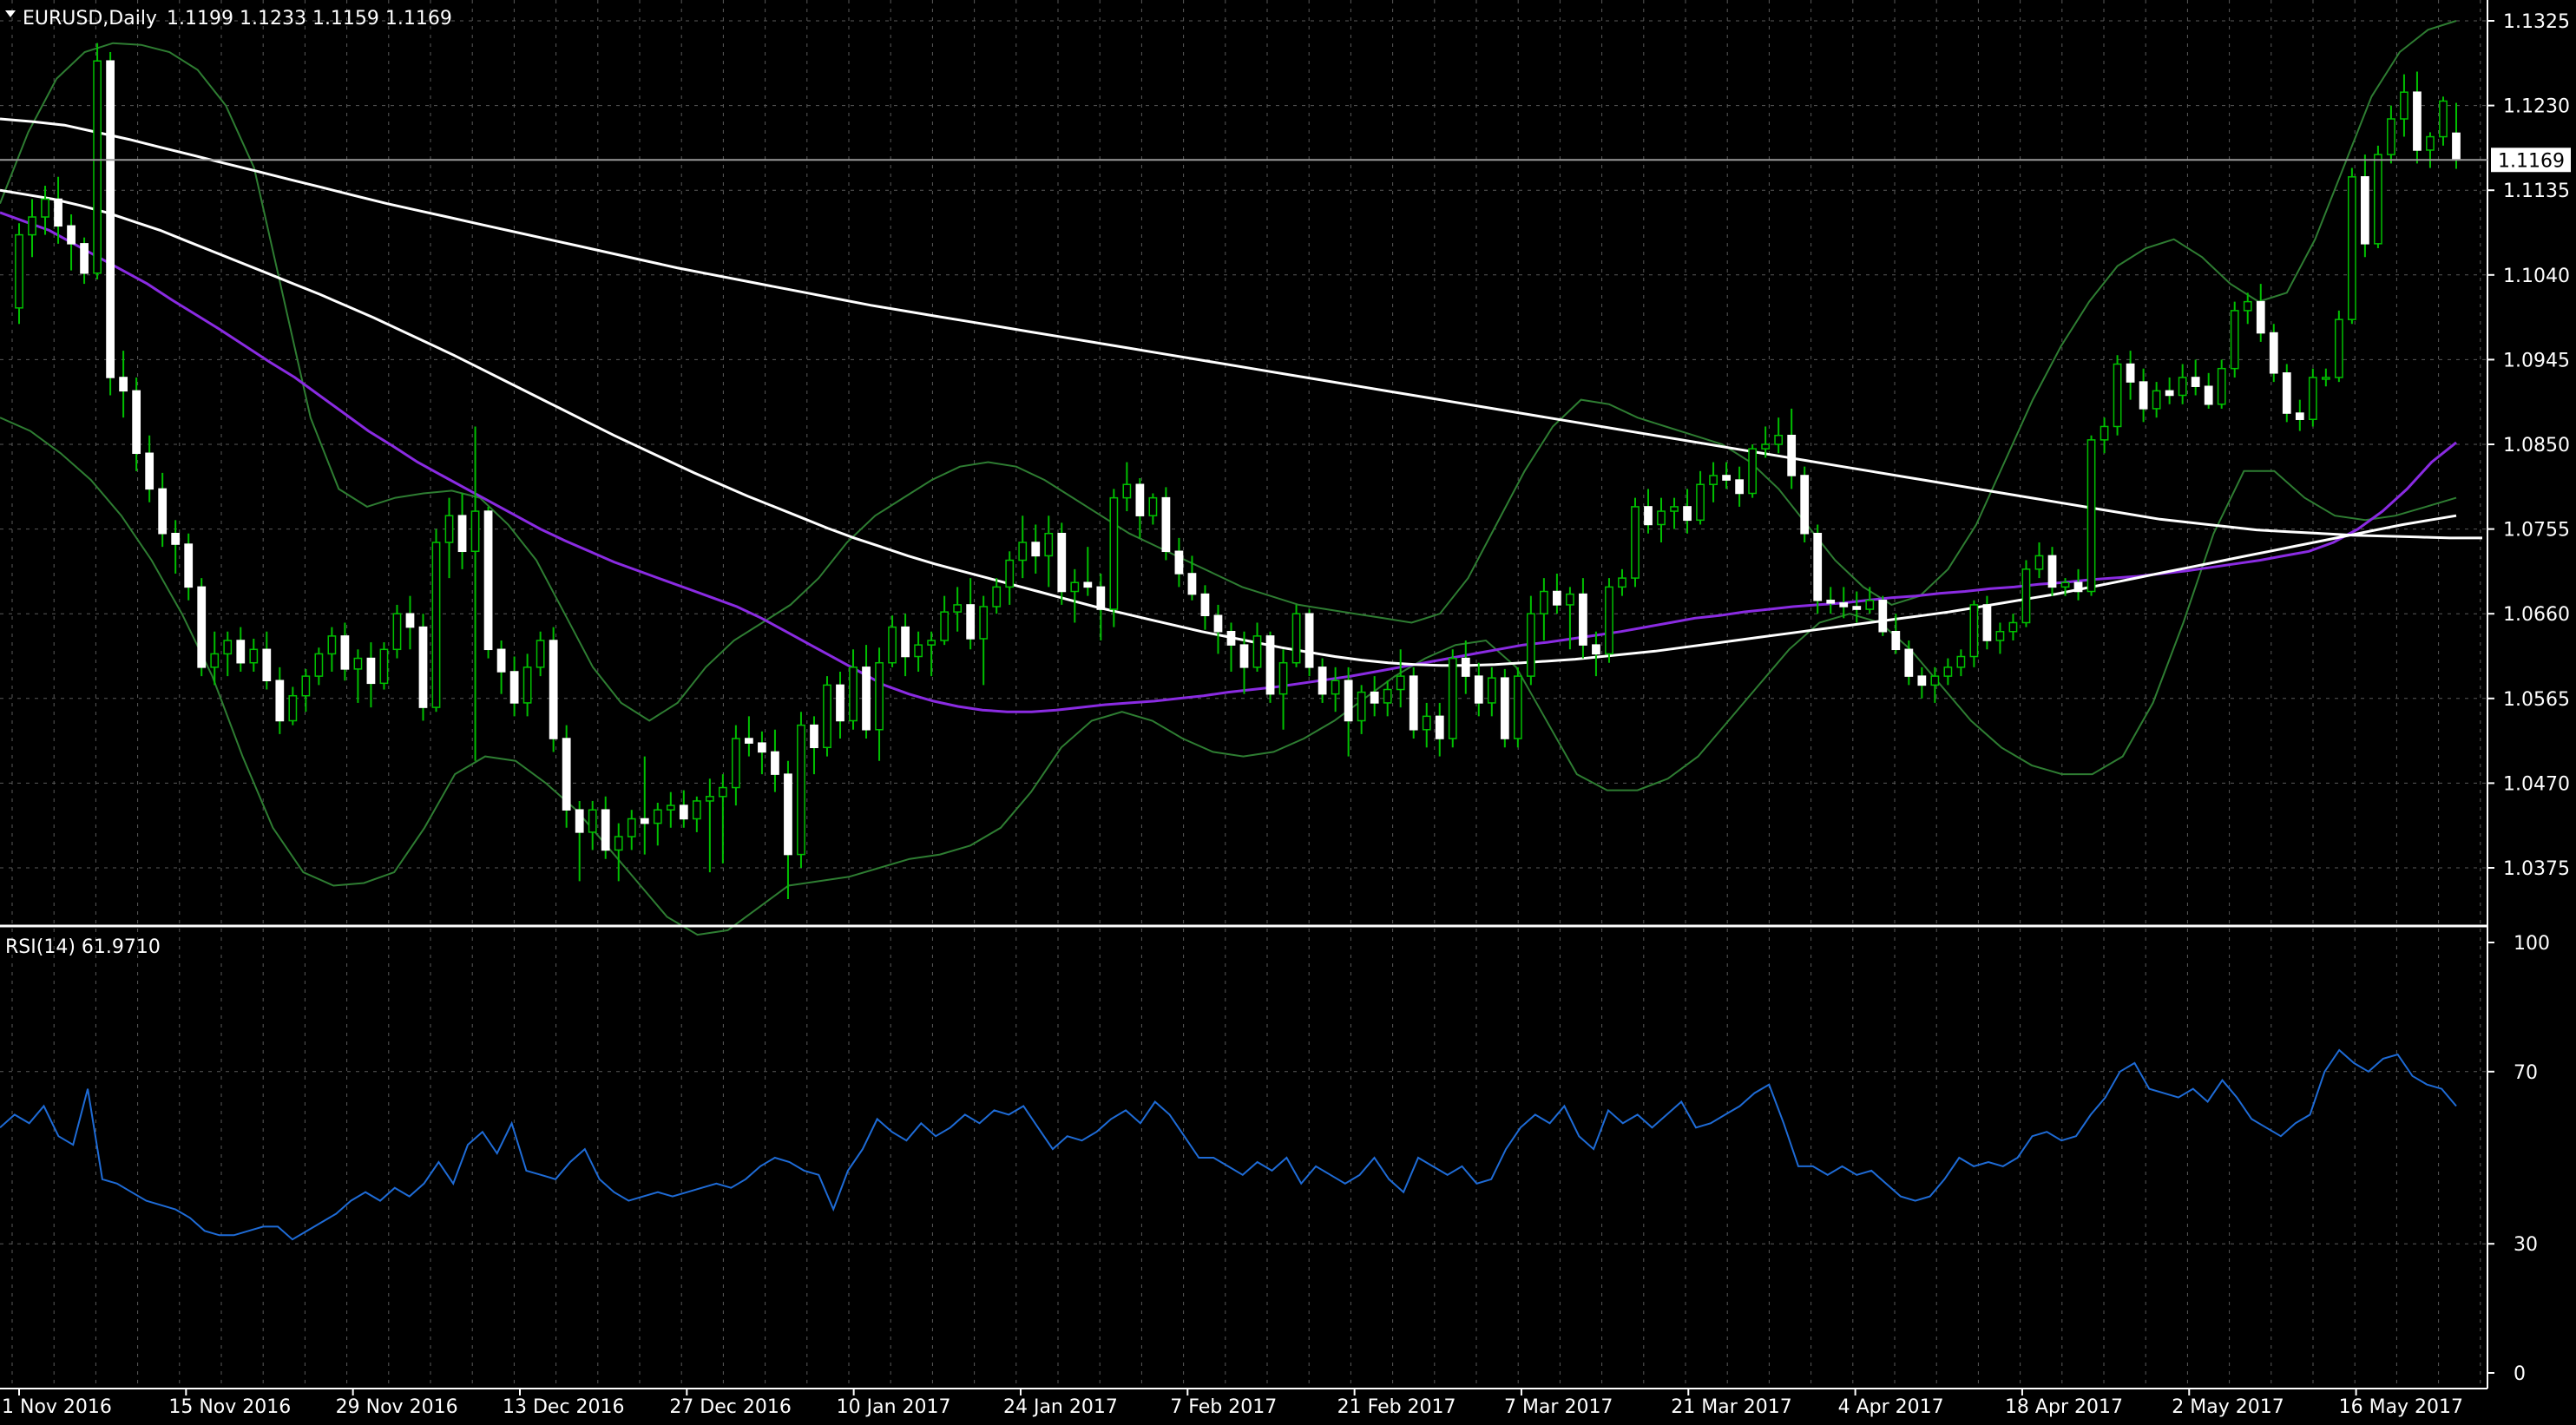 The width and height of the screenshot is (2576, 1425). I want to click on current-price-label: 1.1169, so click(2531, 161).